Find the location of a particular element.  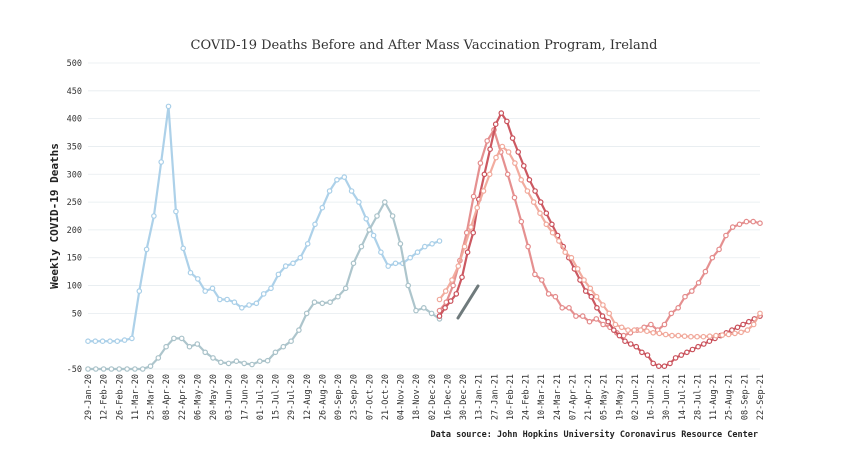

x-tick-label: 26-Aug-20 is located at coordinates (323, 397).